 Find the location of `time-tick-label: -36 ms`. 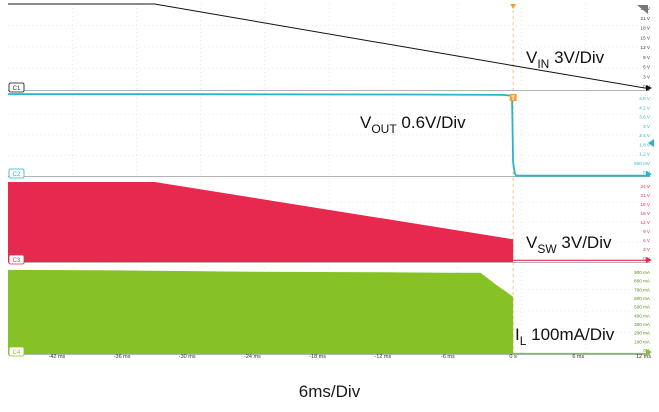

time-tick-label: -36 ms is located at coordinates (122, 357).